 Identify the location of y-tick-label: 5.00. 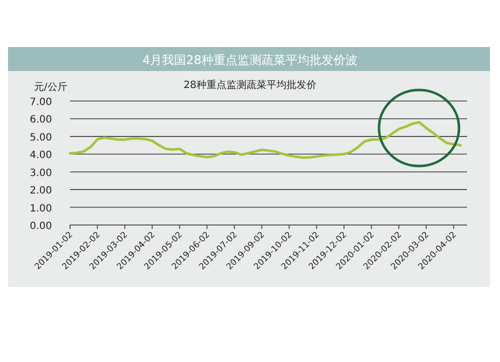
(41, 138).